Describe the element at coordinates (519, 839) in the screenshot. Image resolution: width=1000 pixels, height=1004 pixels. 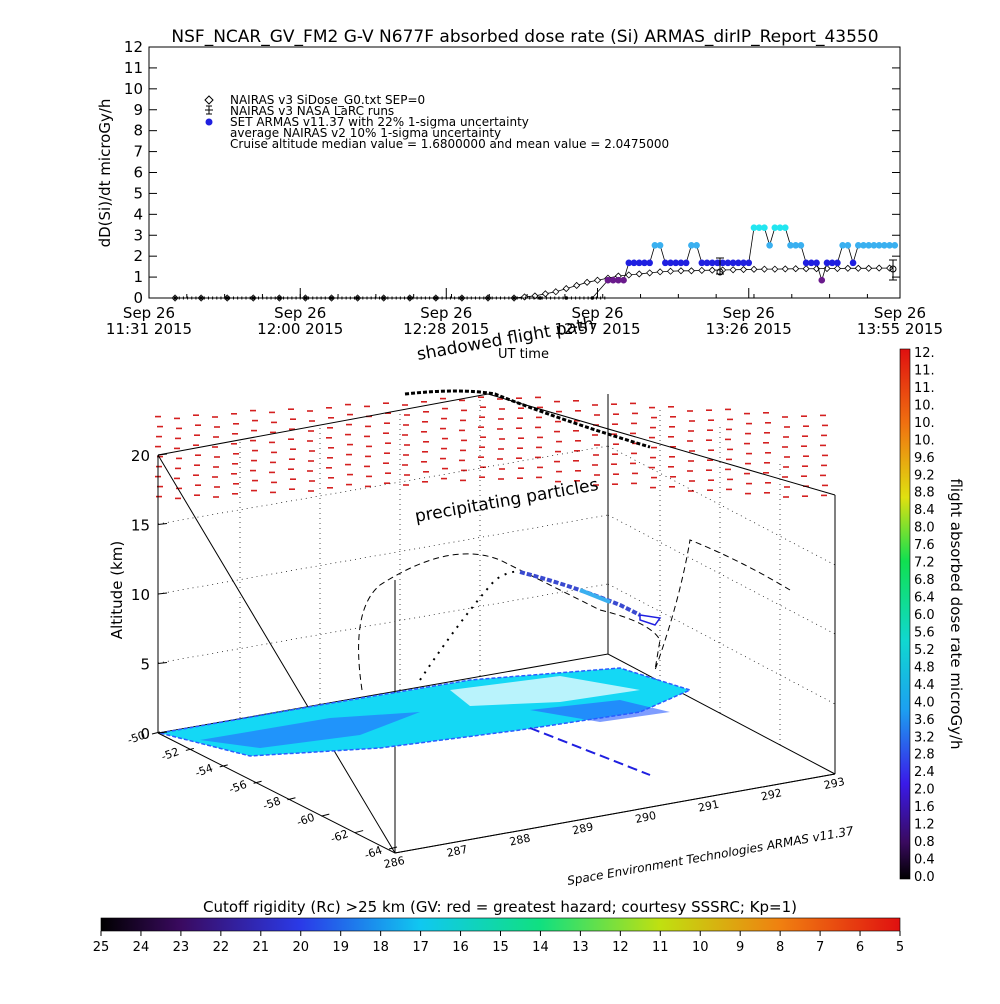
I see `longitude-tick-label: 288` at that location.